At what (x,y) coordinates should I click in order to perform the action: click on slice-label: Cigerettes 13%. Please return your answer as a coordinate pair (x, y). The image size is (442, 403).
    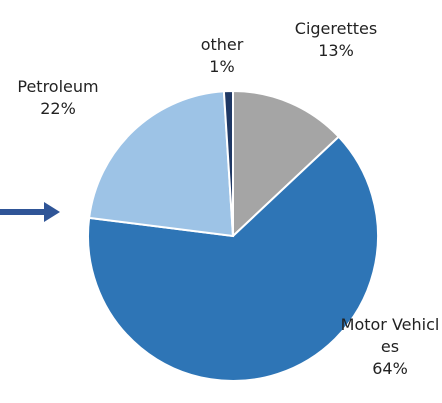
    Looking at the image, I should click on (336, 40).